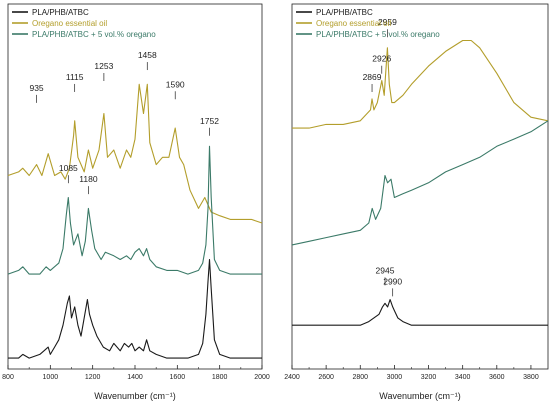  I want to click on peak-annotation: 1458, so click(147, 55).